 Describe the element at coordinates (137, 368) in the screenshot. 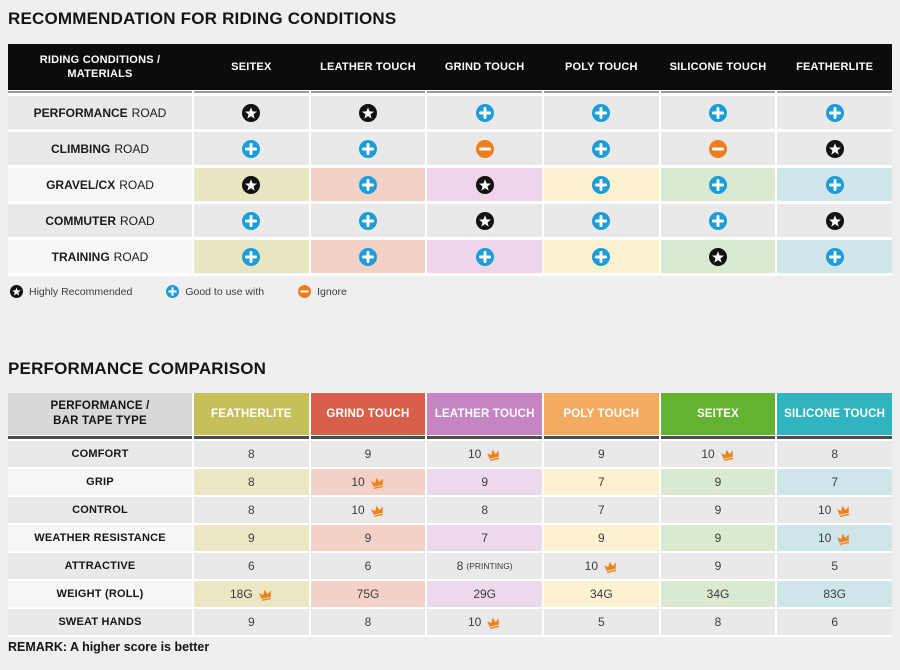

I see `performance-comparison-title: PERFORMANCE COMPARISON` at that location.